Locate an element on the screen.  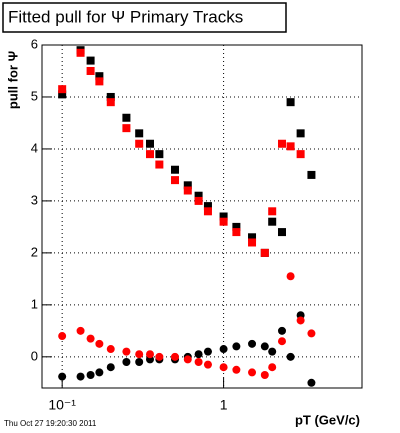
y-tick-label: 4 is located at coordinates (34, 147).